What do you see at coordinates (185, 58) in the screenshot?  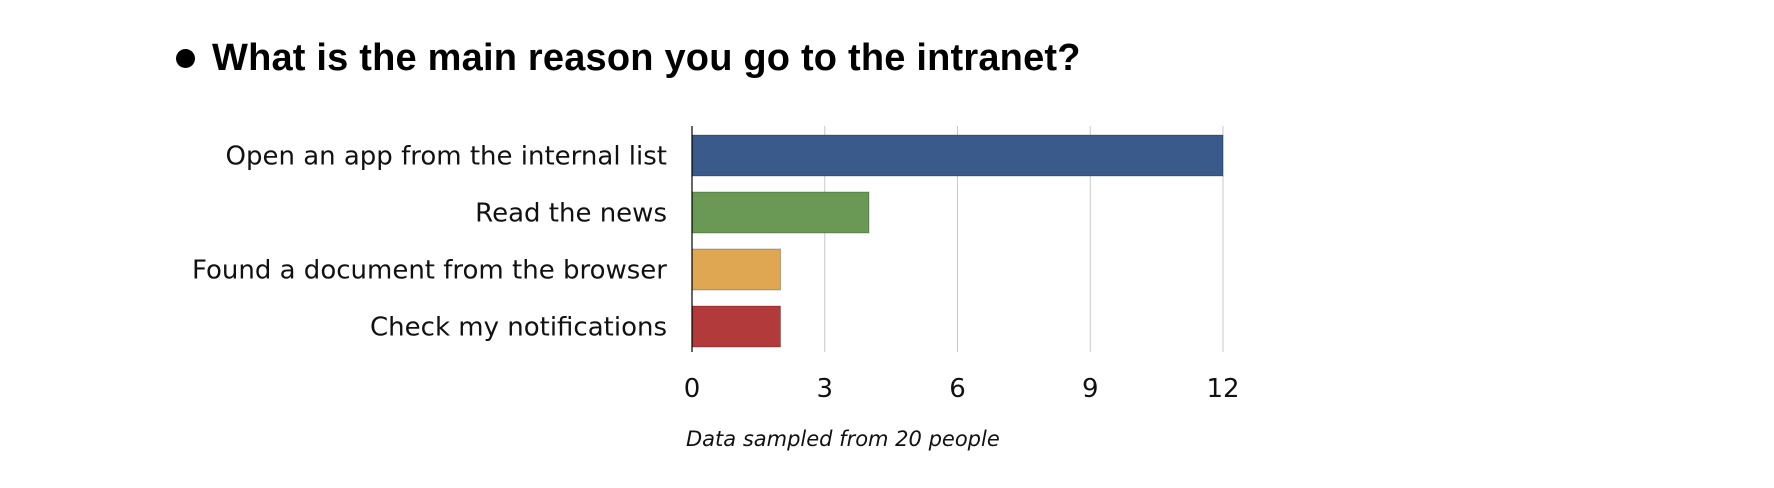 I see `bullet-icon` at bounding box center [185, 58].